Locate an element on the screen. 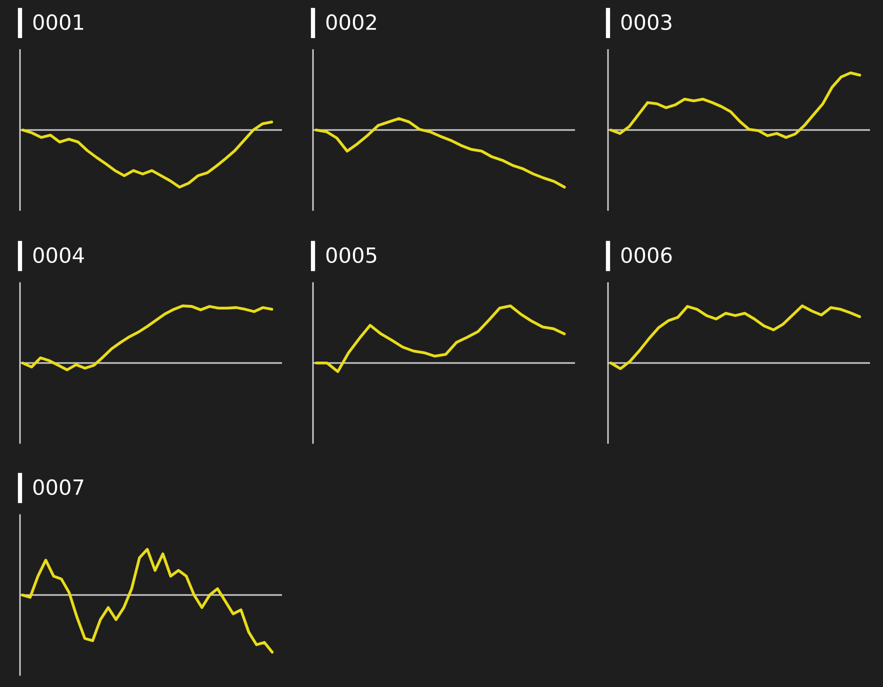 The image size is (883, 687). chart-title: 0006 is located at coordinates (646, 255).